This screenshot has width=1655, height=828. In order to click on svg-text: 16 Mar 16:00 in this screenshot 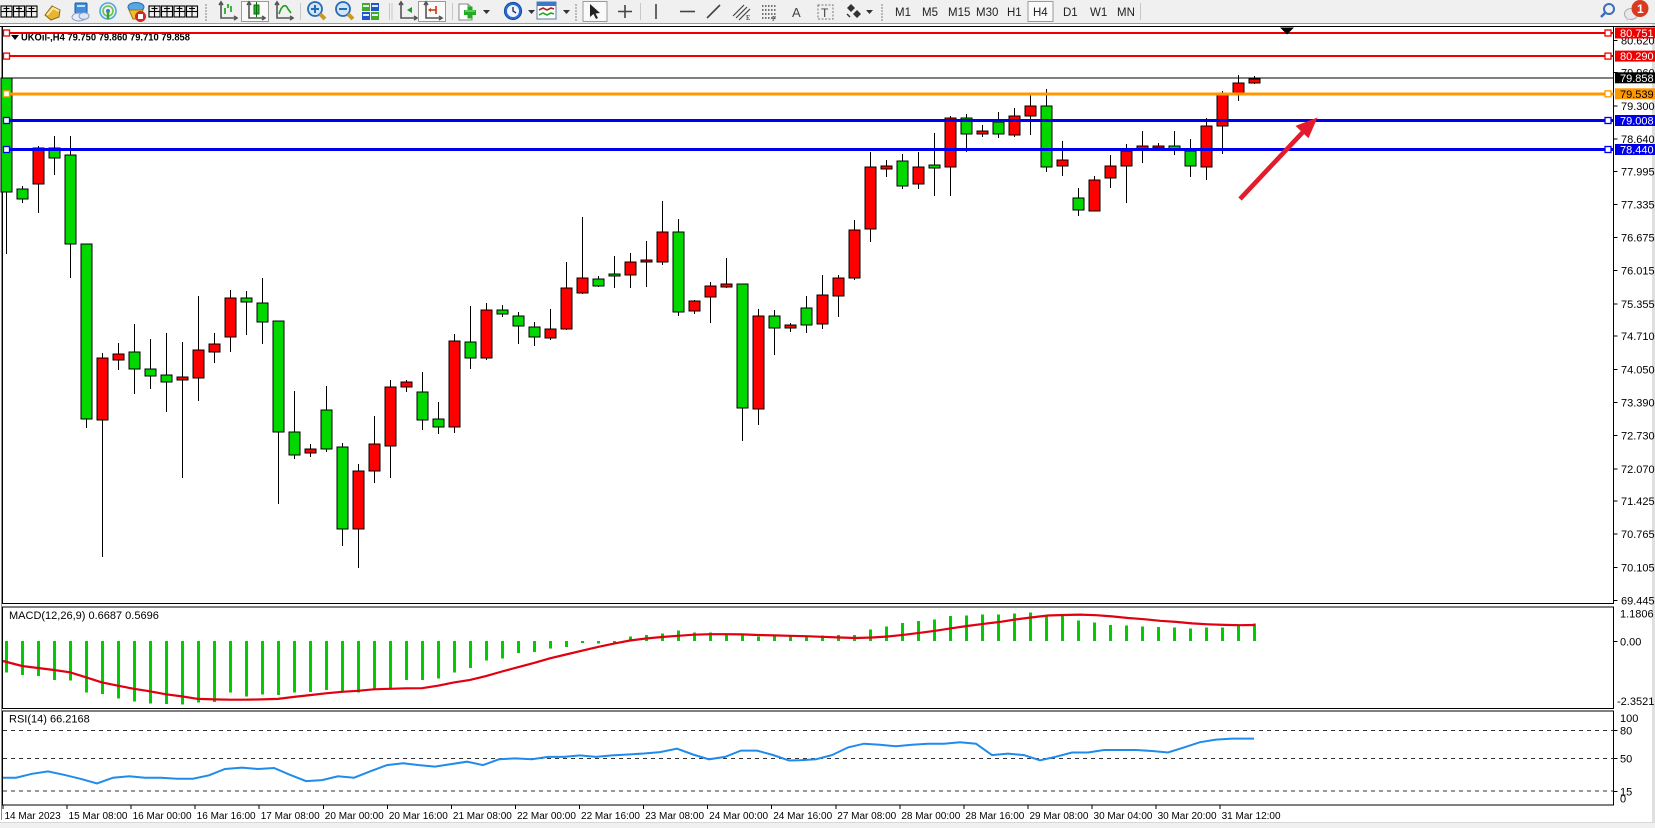, I will do `click(226, 816)`.